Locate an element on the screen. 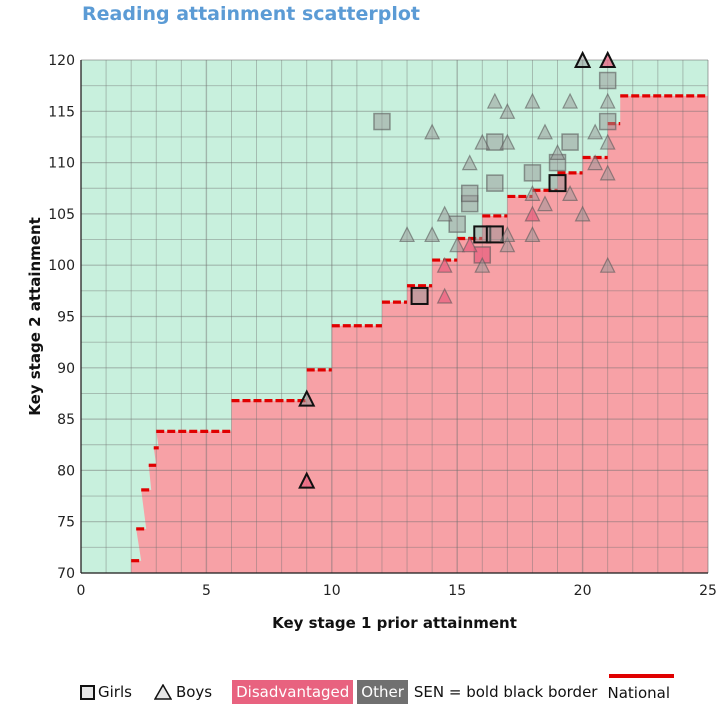  legend-boys: Boys is located at coordinates (183, 692).